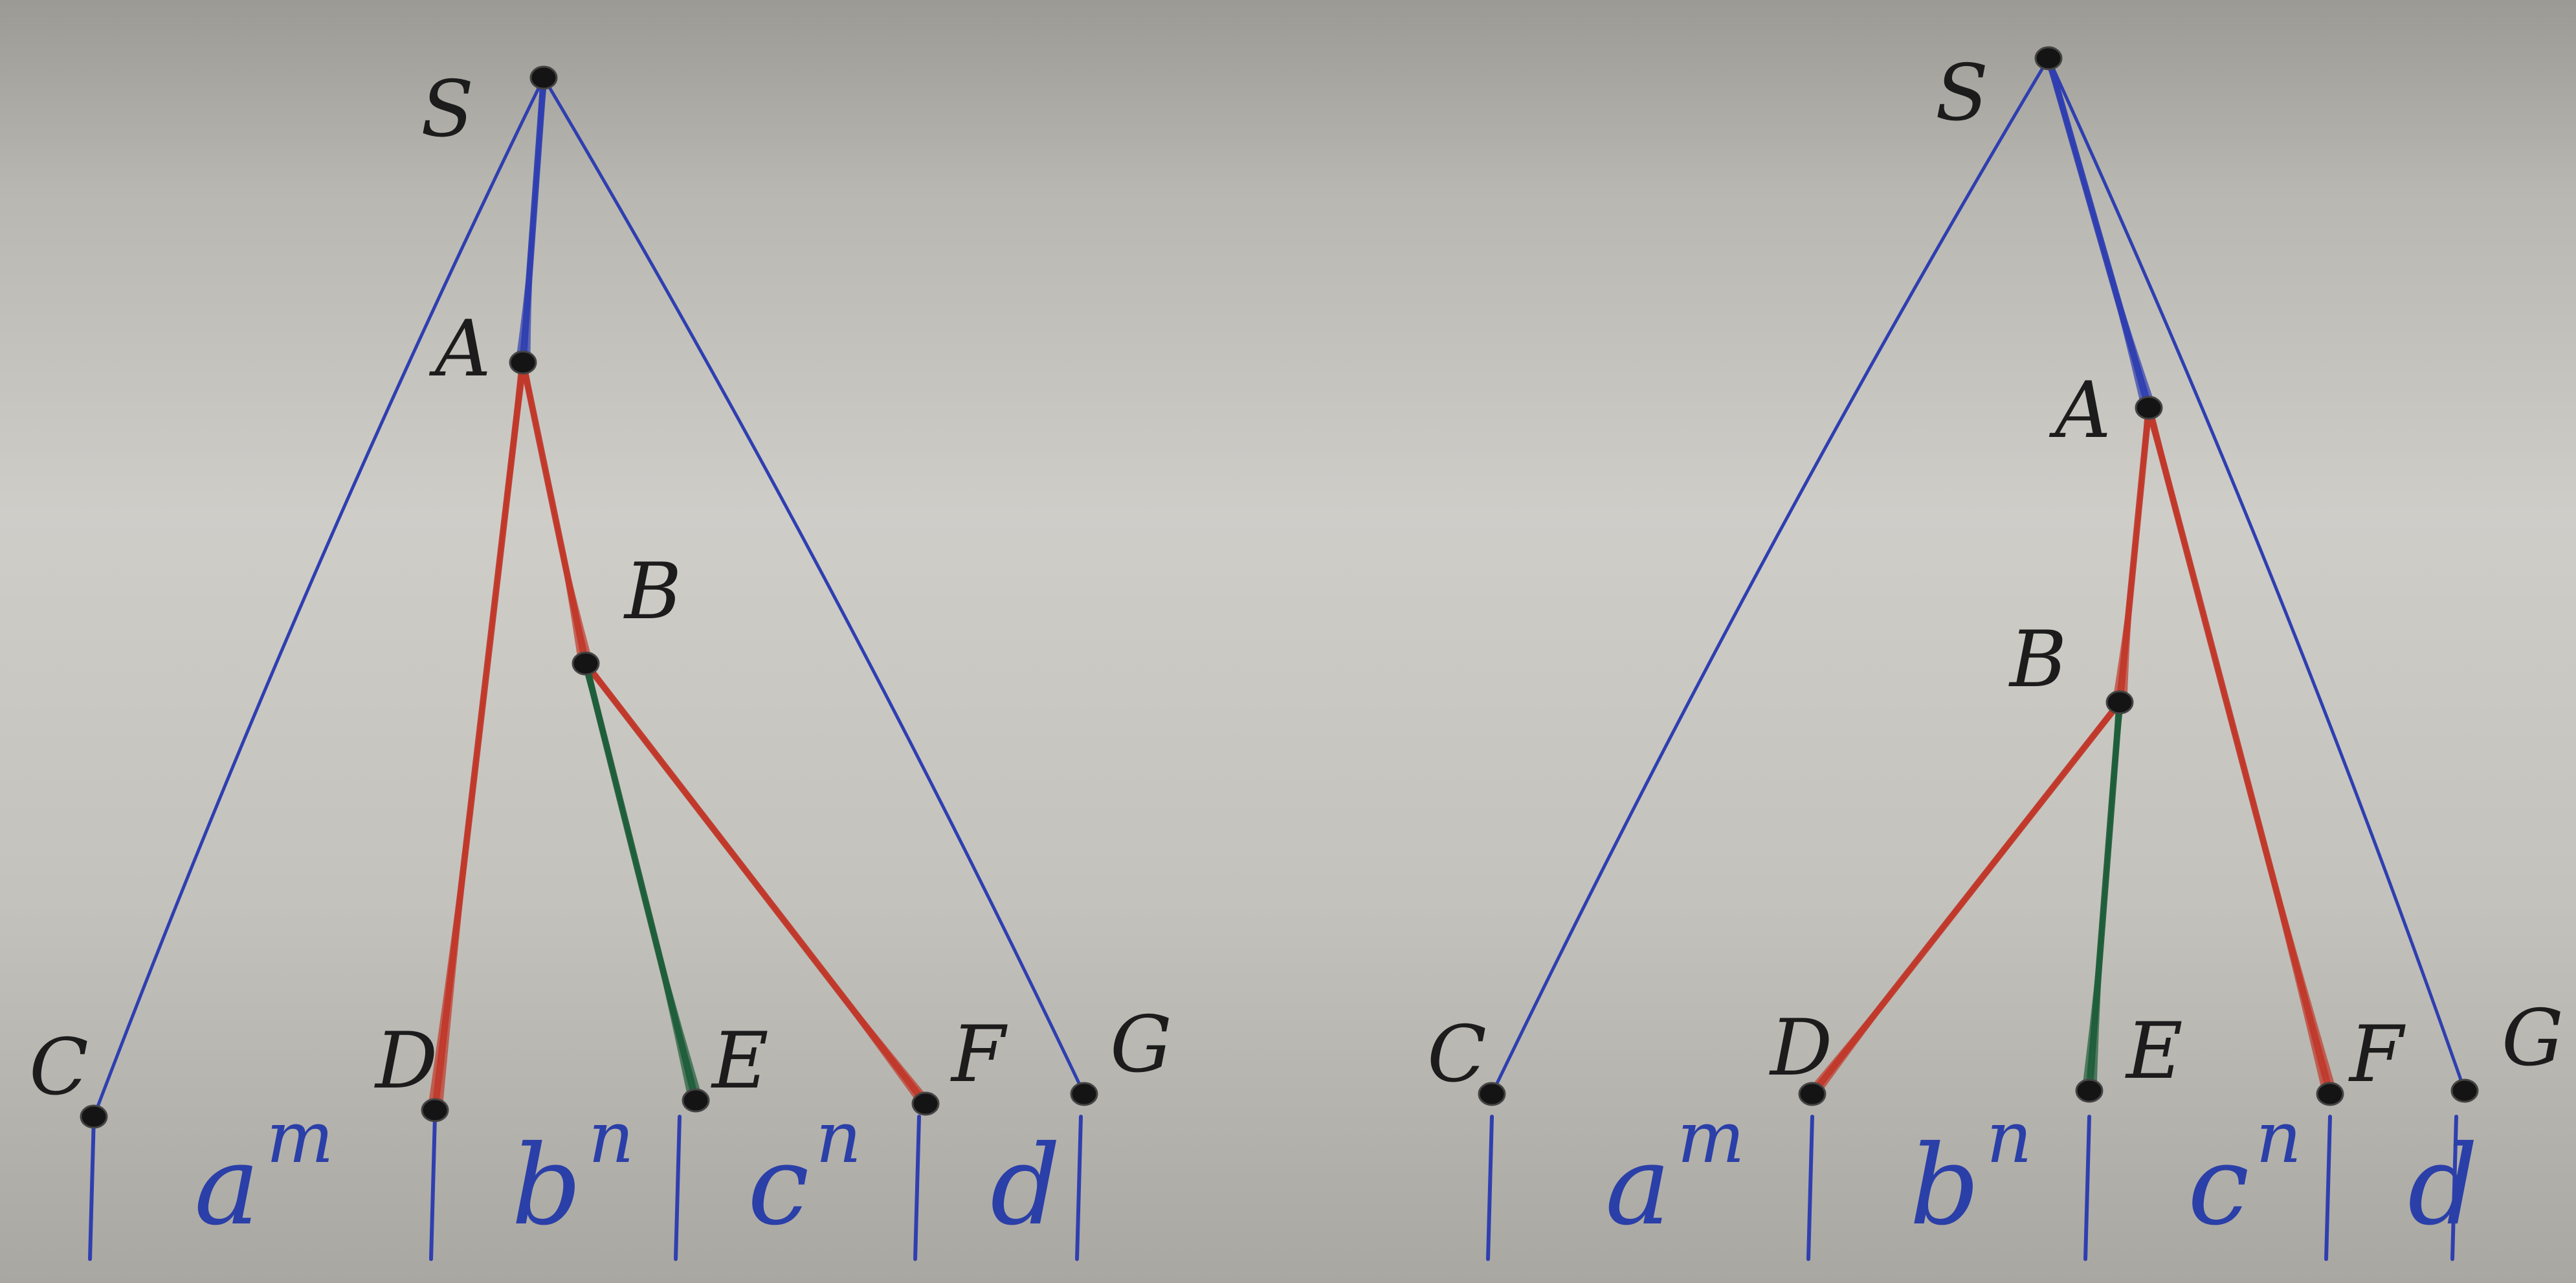  Describe the element at coordinates (477, 736) in the screenshot. I see `edge-a-d` at that location.